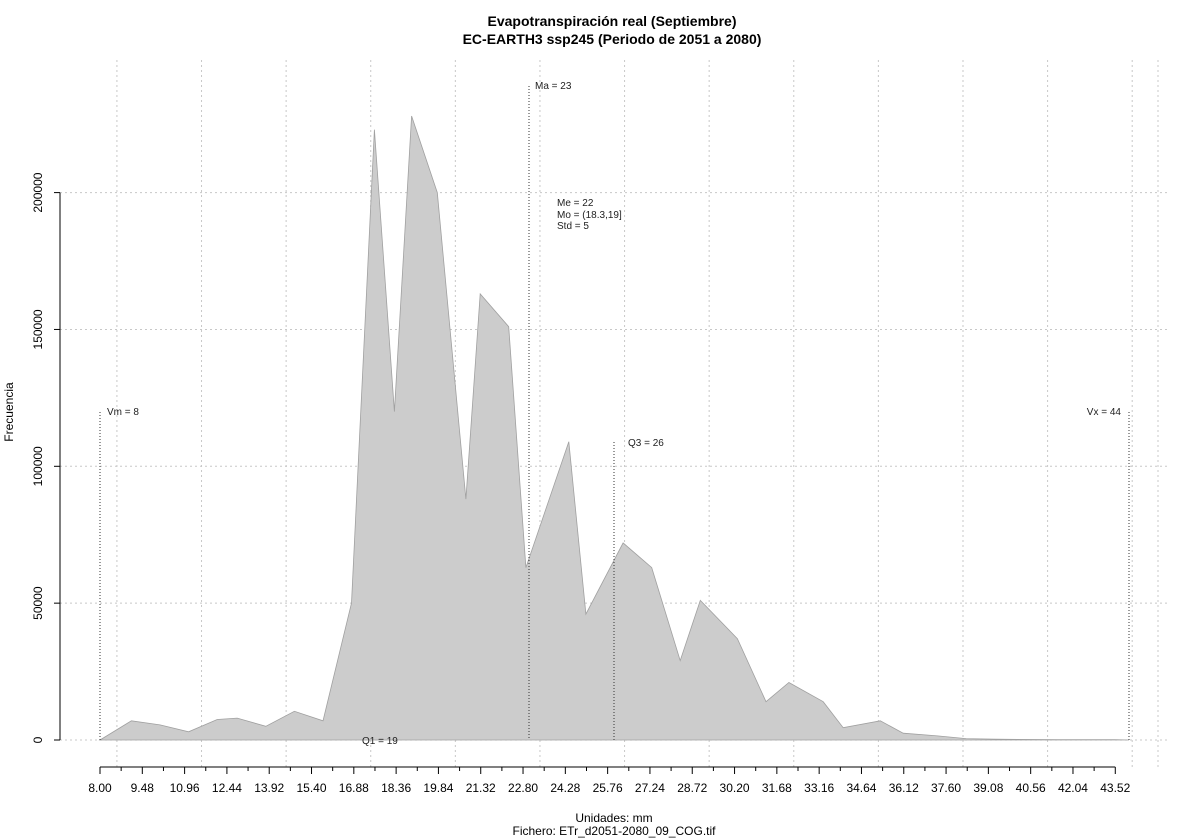 This screenshot has height=840, width=1200. I want to click on chart-title: Evapotranspiración real (Septiembre), so click(612, 21).